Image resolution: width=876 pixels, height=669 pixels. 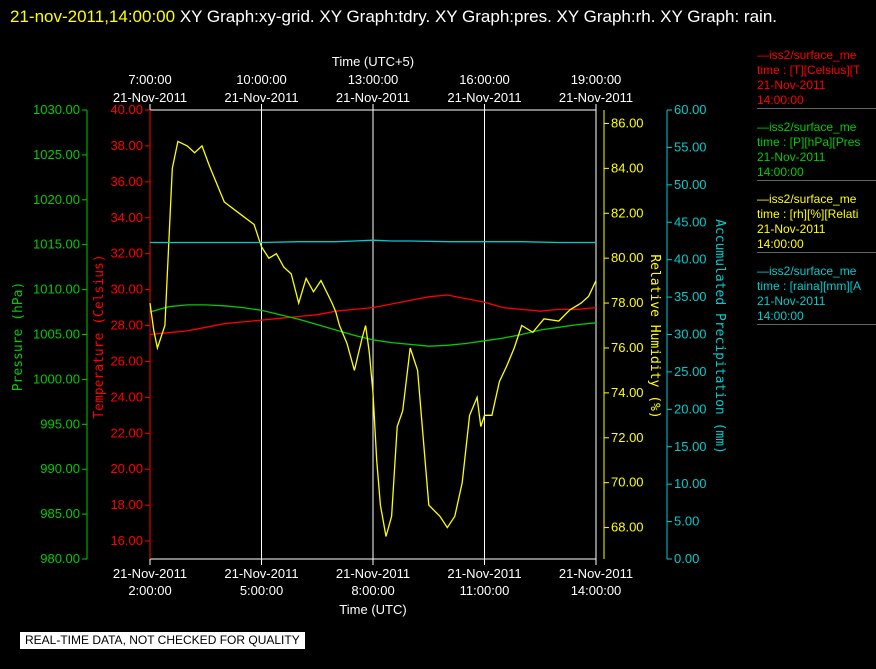 I want to click on pressure-tick-label: 995.00, so click(x=60, y=423).